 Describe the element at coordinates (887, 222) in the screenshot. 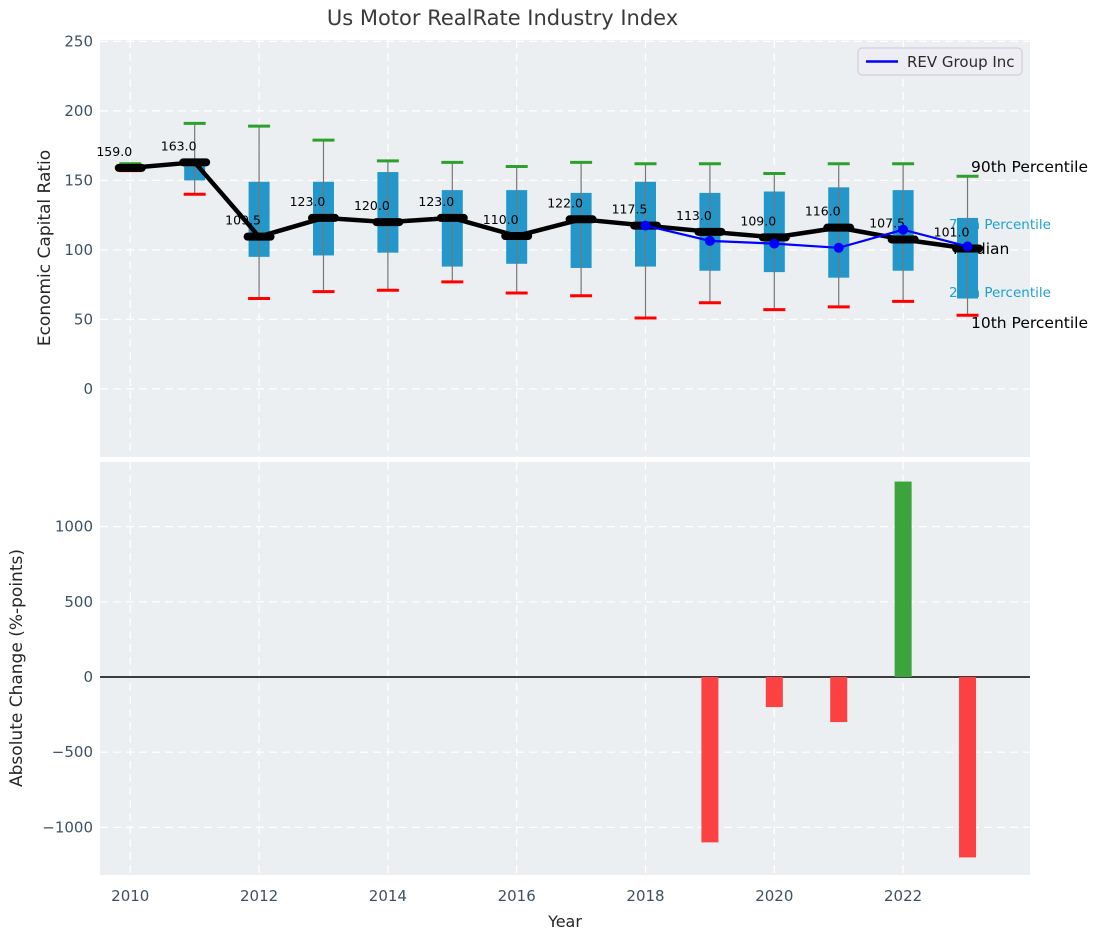

I see `median-value-label-2022: 107.5` at that location.